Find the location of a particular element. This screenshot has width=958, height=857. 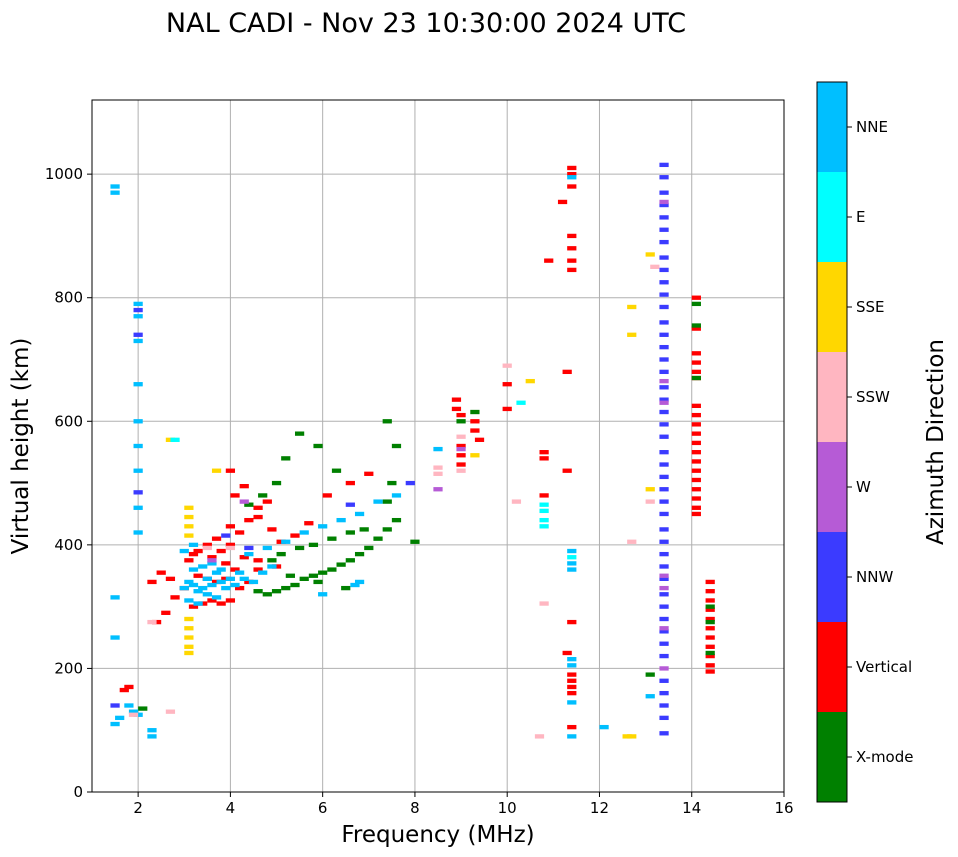

y-tick-label: 600 is located at coordinates (68, 421).